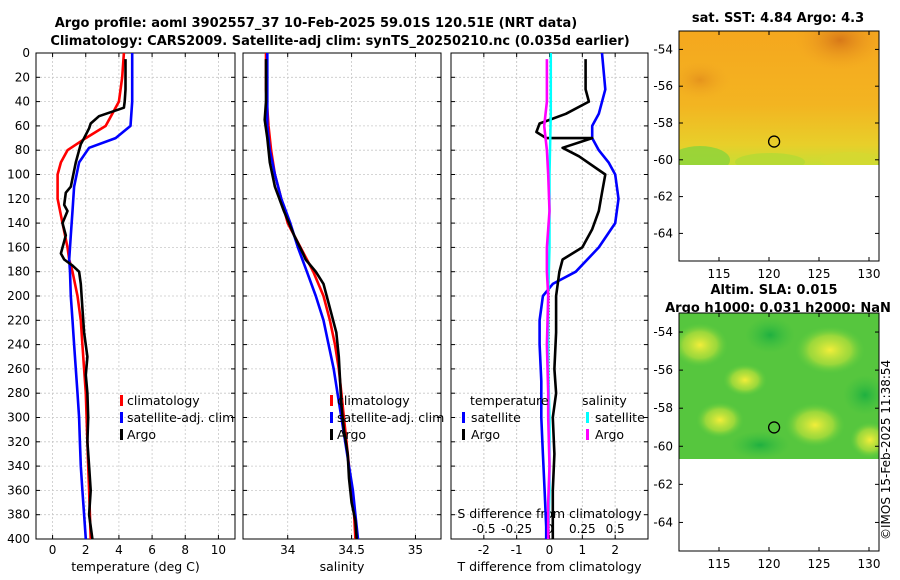 Image resolution: width=900 pixels, height=580 pixels. I want to click on series-line-t-satellite, so click(579, 295).